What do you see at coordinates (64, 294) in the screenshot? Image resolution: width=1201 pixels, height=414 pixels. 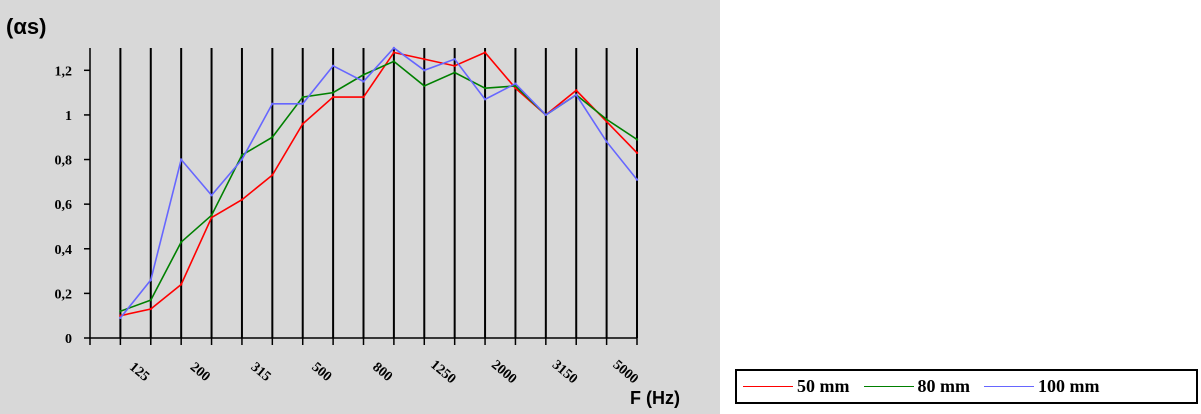 I see `y-tick-label: 0,2` at bounding box center [64, 294].